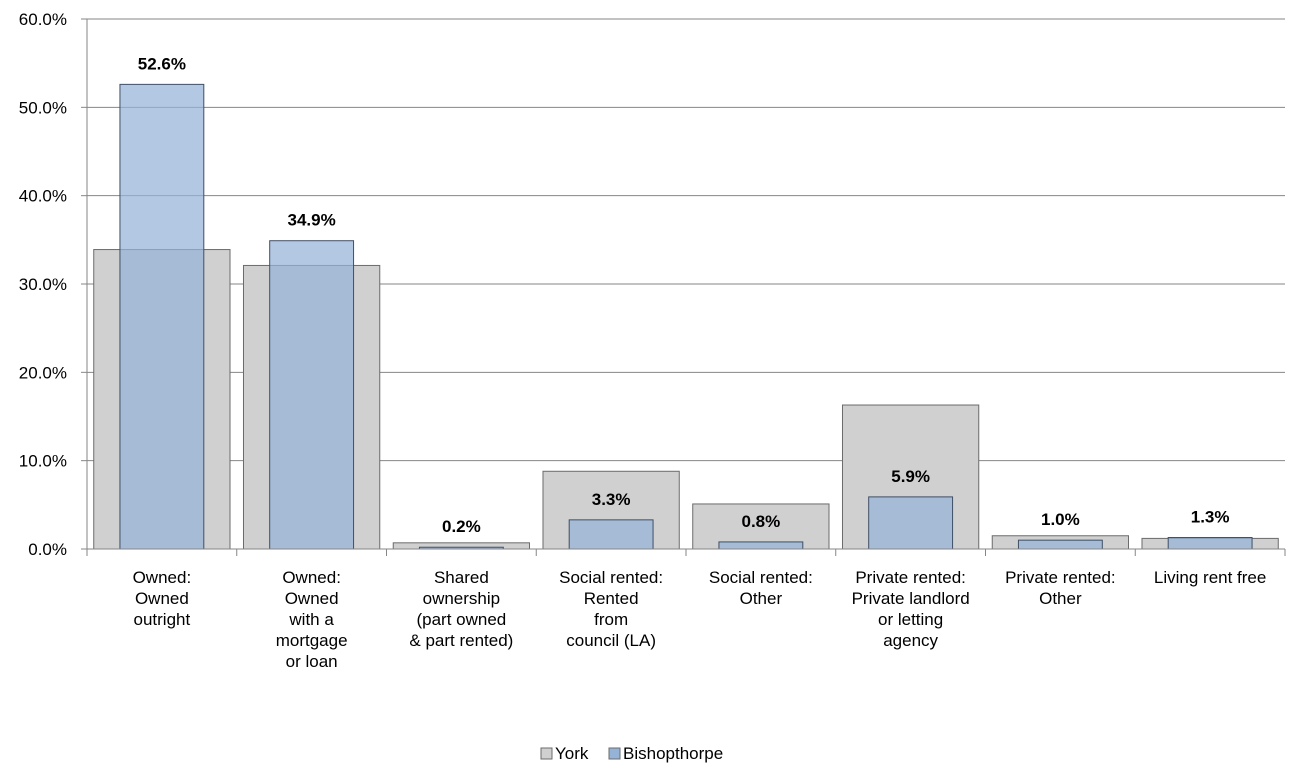 The height and width of the screenshot is (776, 1291). Describe the element at coordinates (1060, 588) in the screenshot. I see `x-tick-label: Private rented: Other` at that location.